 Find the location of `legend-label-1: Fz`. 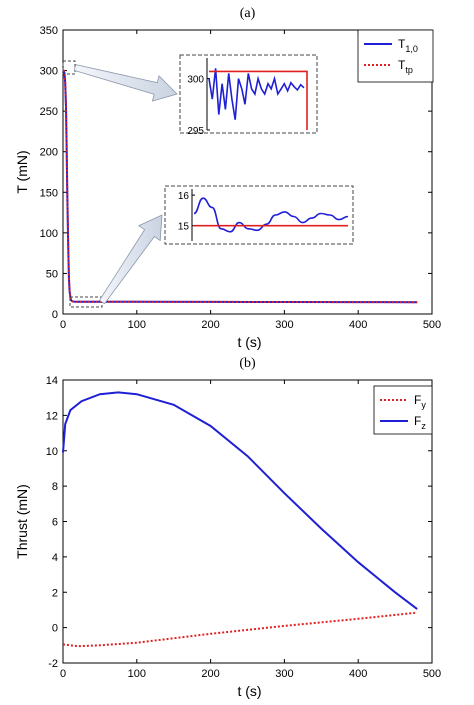

legend-label-1: Fz is located at coordinates (420, 422).